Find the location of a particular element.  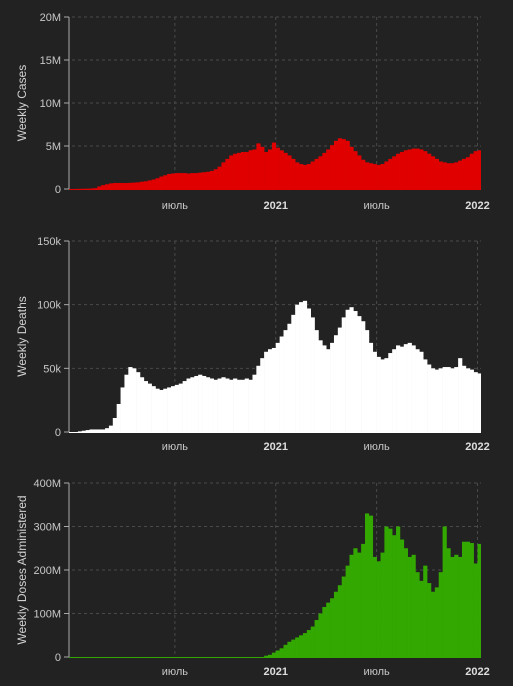

y-tick-label: 0 is located at coordinates (58, 433).